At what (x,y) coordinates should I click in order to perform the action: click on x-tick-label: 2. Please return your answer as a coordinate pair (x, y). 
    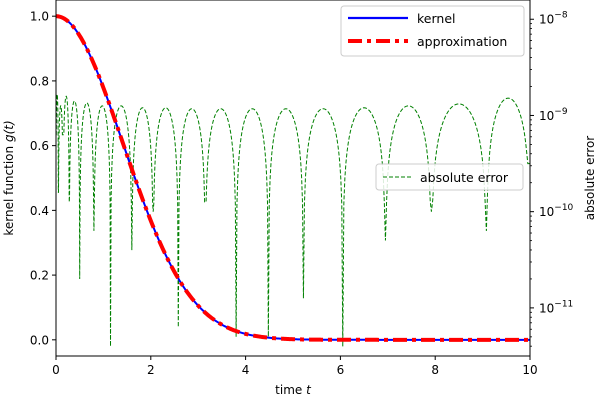
    Looking at the image, I should click on (151, 370).